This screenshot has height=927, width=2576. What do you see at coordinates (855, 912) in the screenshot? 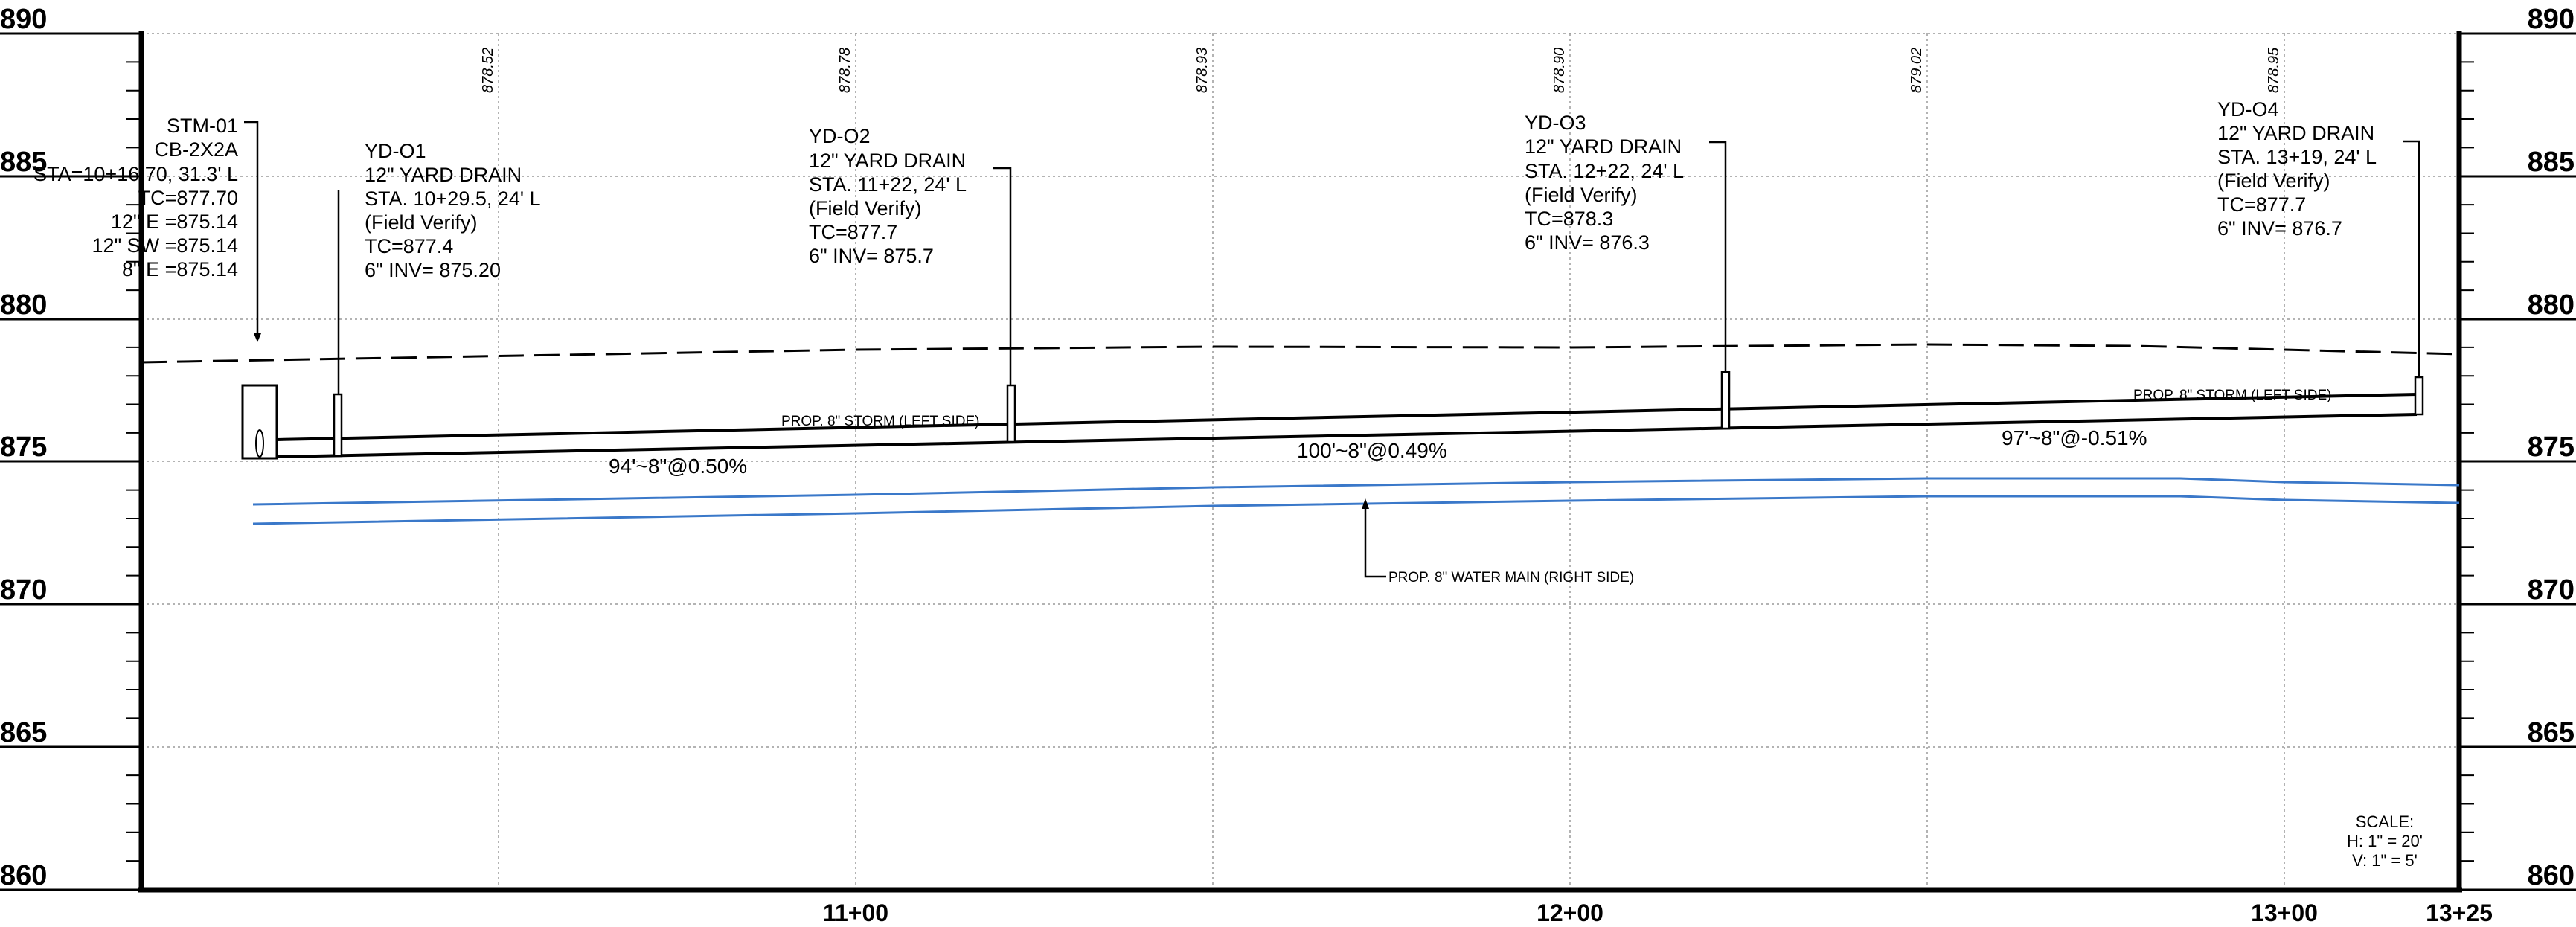
I see `station-label-11: 11+00` at bounding box center [855, 912].